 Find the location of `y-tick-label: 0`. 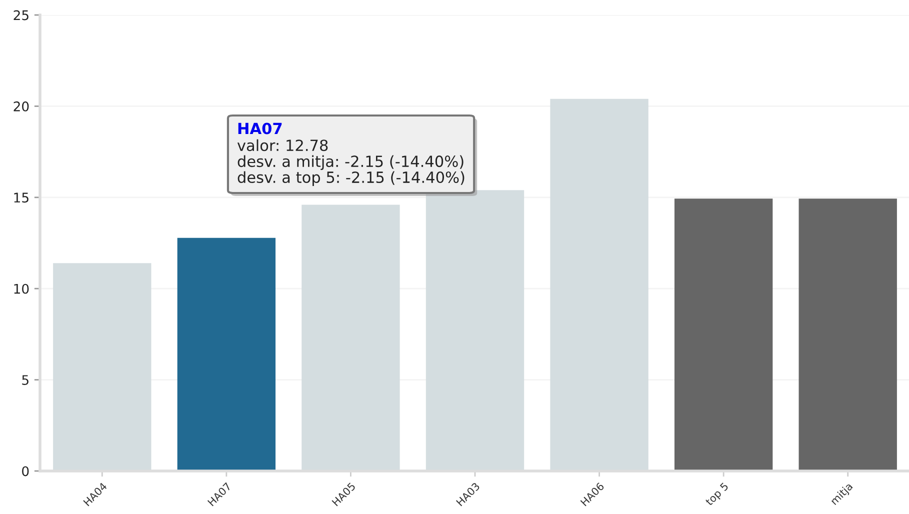

y-tick-label: 0 is located at coordinates (25, 471).